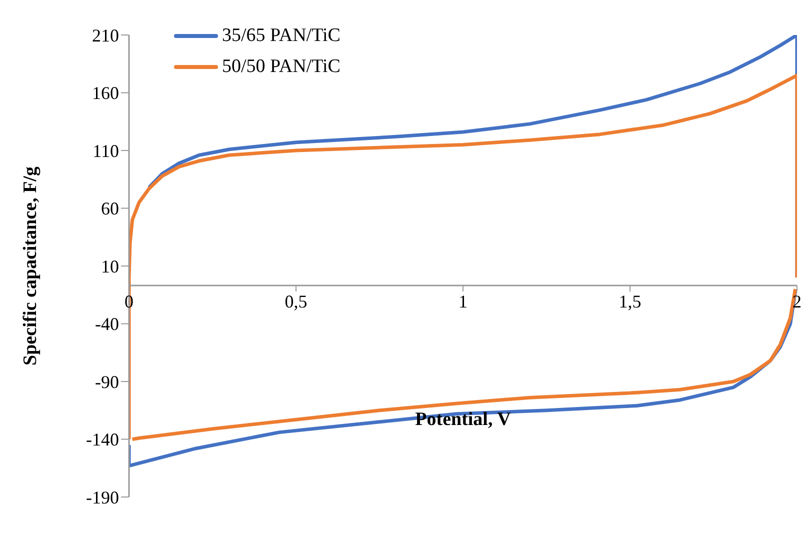  I want to click on y-tick-label: 60, so click(110, 208).